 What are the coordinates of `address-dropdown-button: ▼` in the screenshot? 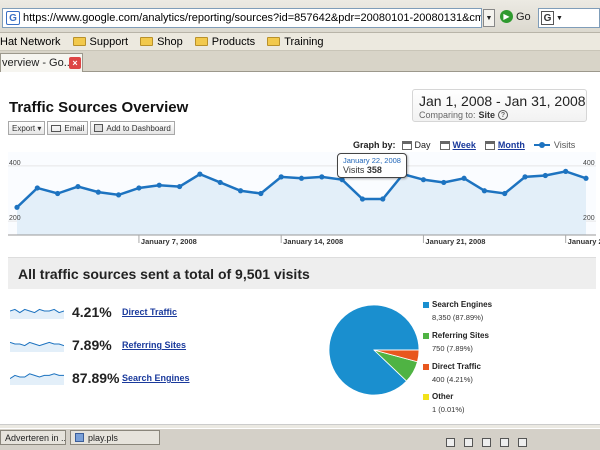 It's located at (489, 18).